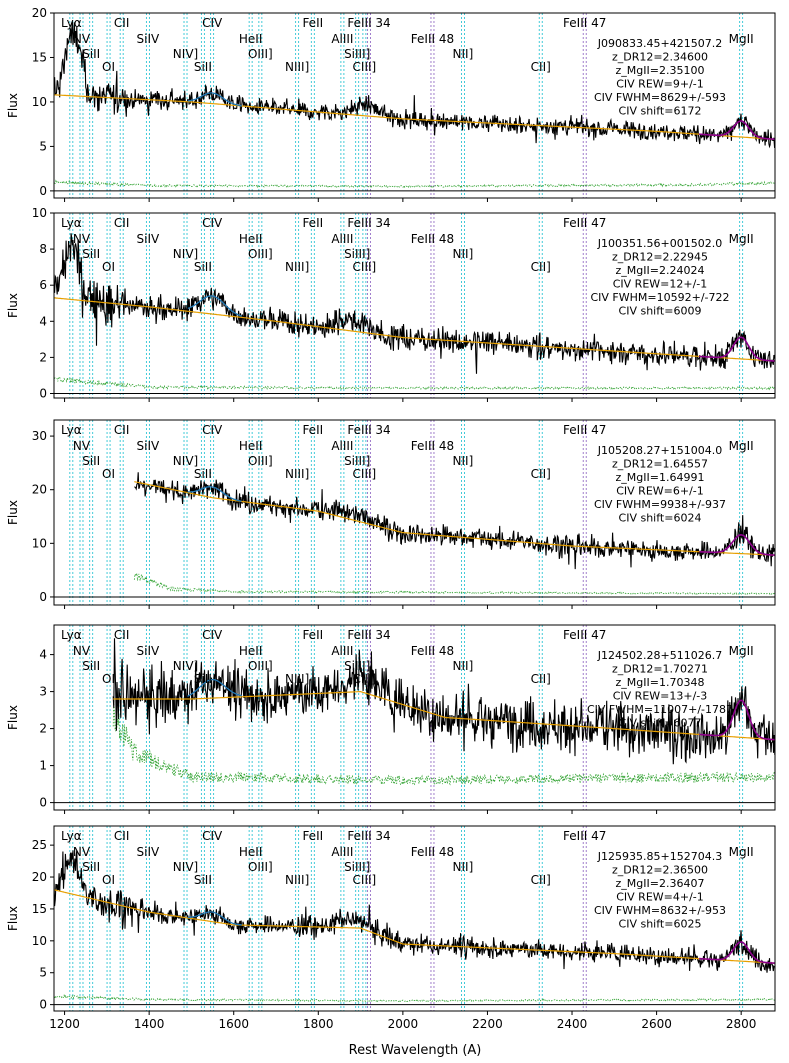 The width and height of the screenshot is (789, 1063). I want to click on quasar-info-line: z_DR12=1.70271, so click(660, 669).